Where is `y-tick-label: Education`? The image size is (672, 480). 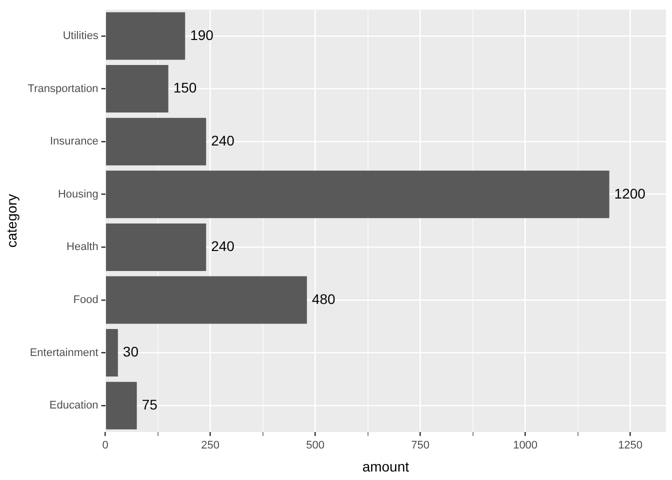 y-tick-label: Education is located at coordinates (73, 406).